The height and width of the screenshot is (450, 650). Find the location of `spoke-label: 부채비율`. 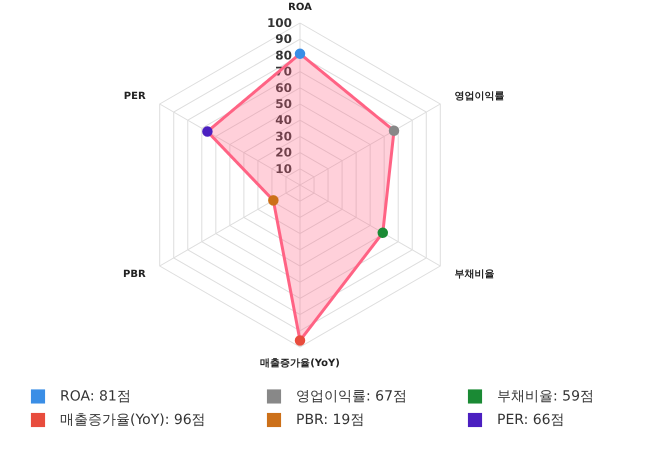

spoke-label: 부채비율 is located at coordinates (474, 274).